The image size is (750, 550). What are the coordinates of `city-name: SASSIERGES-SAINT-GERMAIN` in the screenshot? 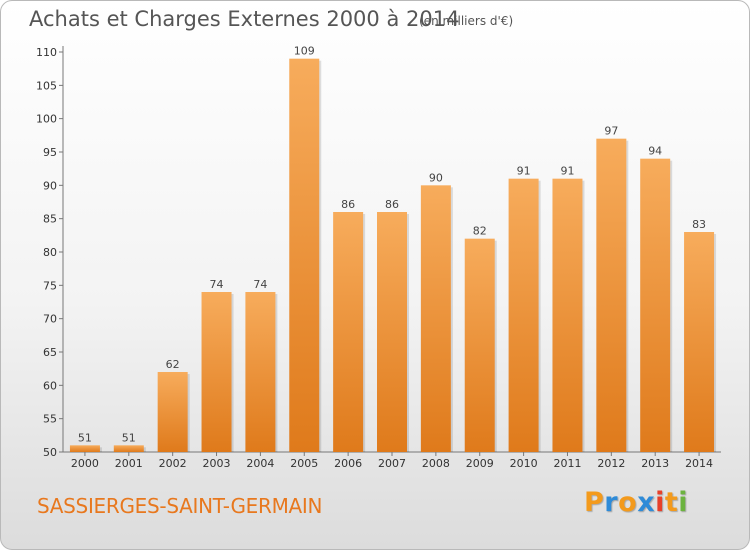 It's located at (180, 506).